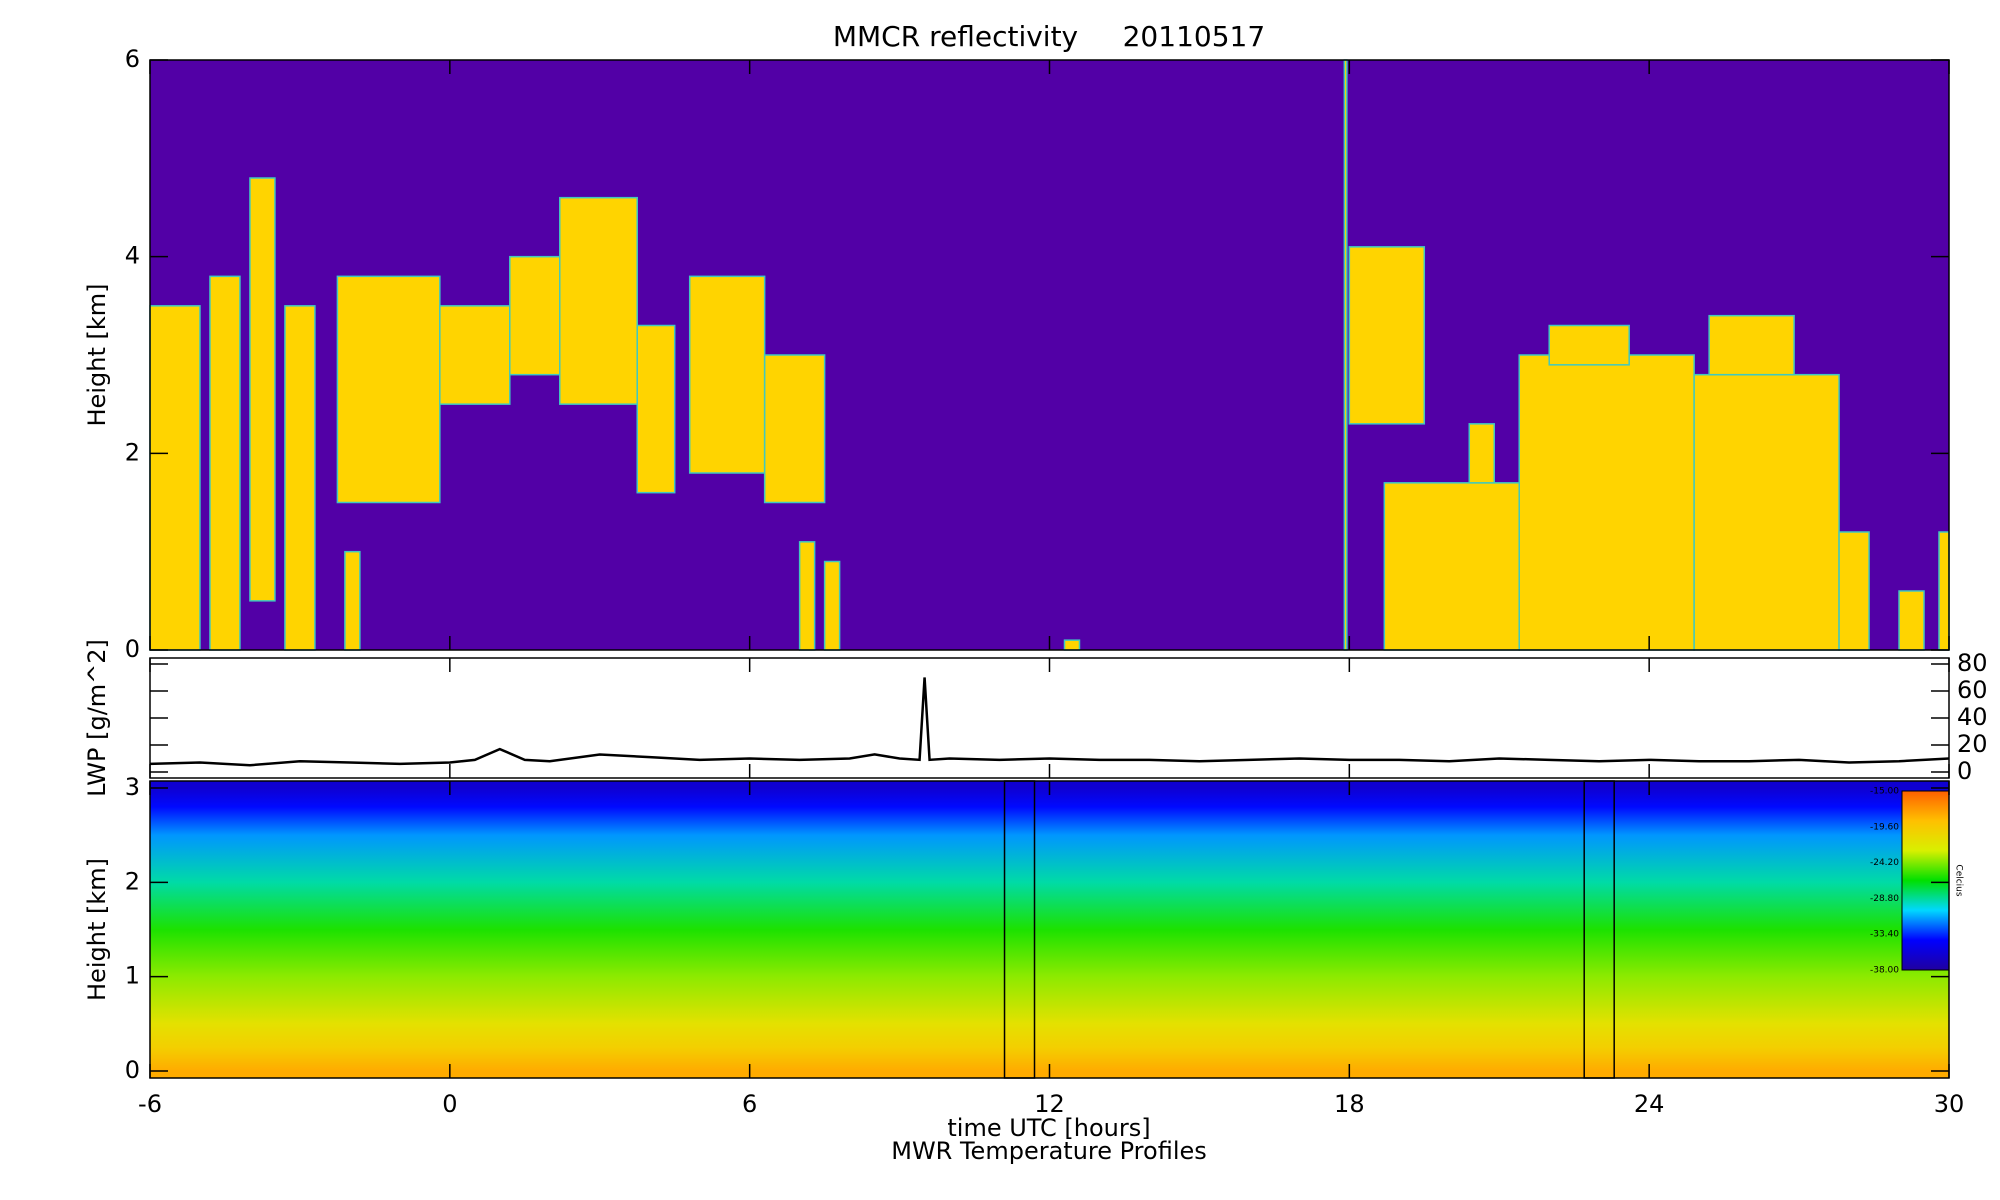  Describe the element at coordinates (1972, 663) in the screenshot. I see `y-tick-label: 80` at that location.